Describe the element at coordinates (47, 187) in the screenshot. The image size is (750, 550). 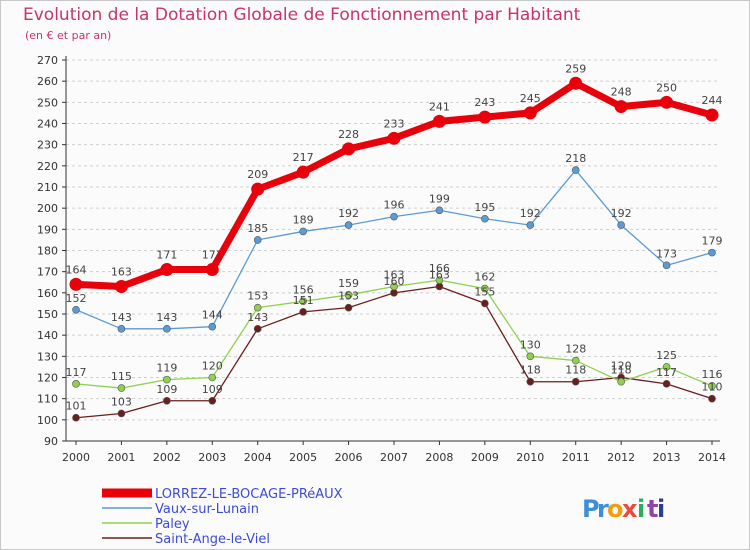
I see `y-tick-label: 210` at that location.